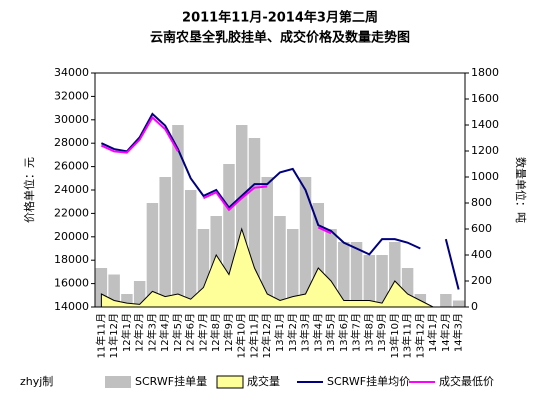 This screenshot has height=405, width=538. Describe the element at coordinates (381, 332) in the screenshot. I see `x-tick-label: 13年9月` at that location.